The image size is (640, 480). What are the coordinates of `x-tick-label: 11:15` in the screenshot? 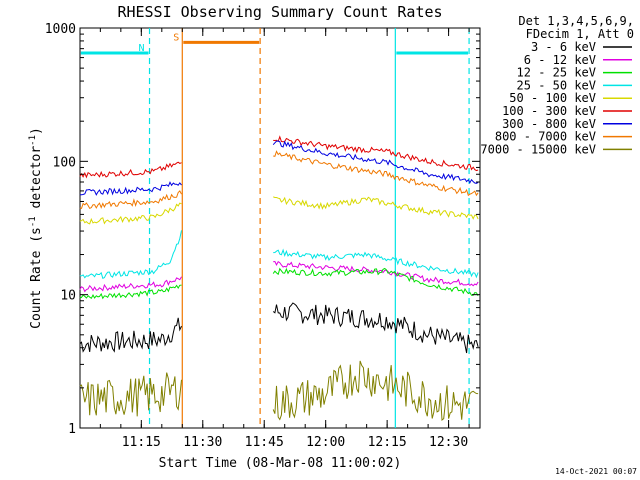 It's located at (141, 442).